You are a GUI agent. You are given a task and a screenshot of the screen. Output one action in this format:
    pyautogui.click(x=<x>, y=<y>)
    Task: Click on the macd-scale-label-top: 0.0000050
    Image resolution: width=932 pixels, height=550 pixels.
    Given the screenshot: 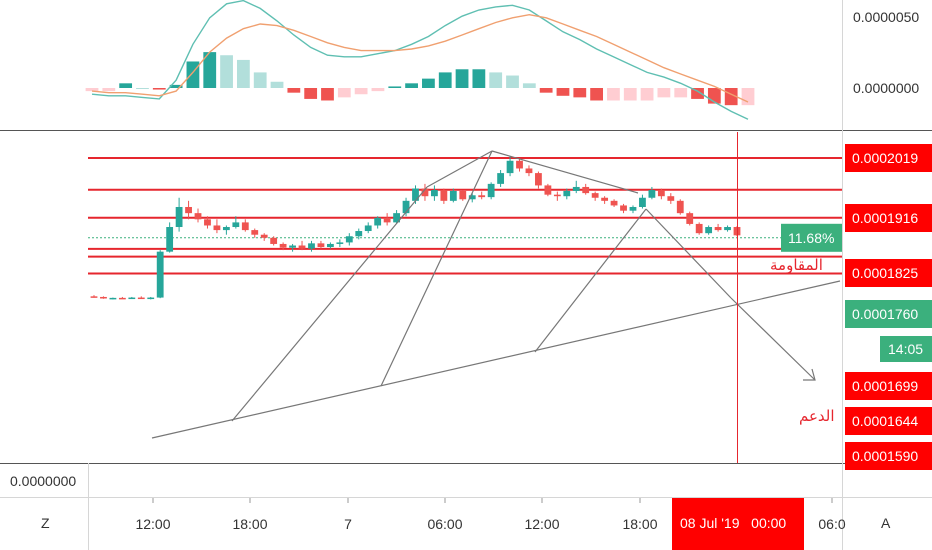 What is the action you would take?
    pyautogui.click(x=886, y=17)
    